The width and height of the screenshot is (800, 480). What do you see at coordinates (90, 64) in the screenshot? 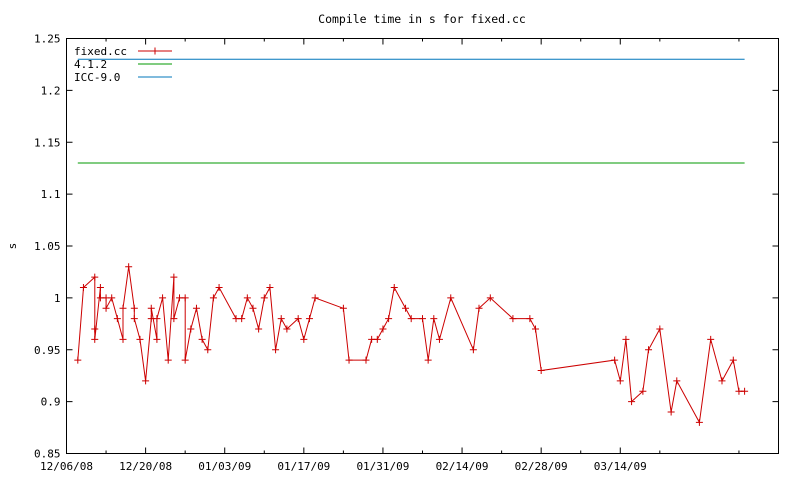
I see `legend-label: 4.1.2` at bounding box center [90, 64].